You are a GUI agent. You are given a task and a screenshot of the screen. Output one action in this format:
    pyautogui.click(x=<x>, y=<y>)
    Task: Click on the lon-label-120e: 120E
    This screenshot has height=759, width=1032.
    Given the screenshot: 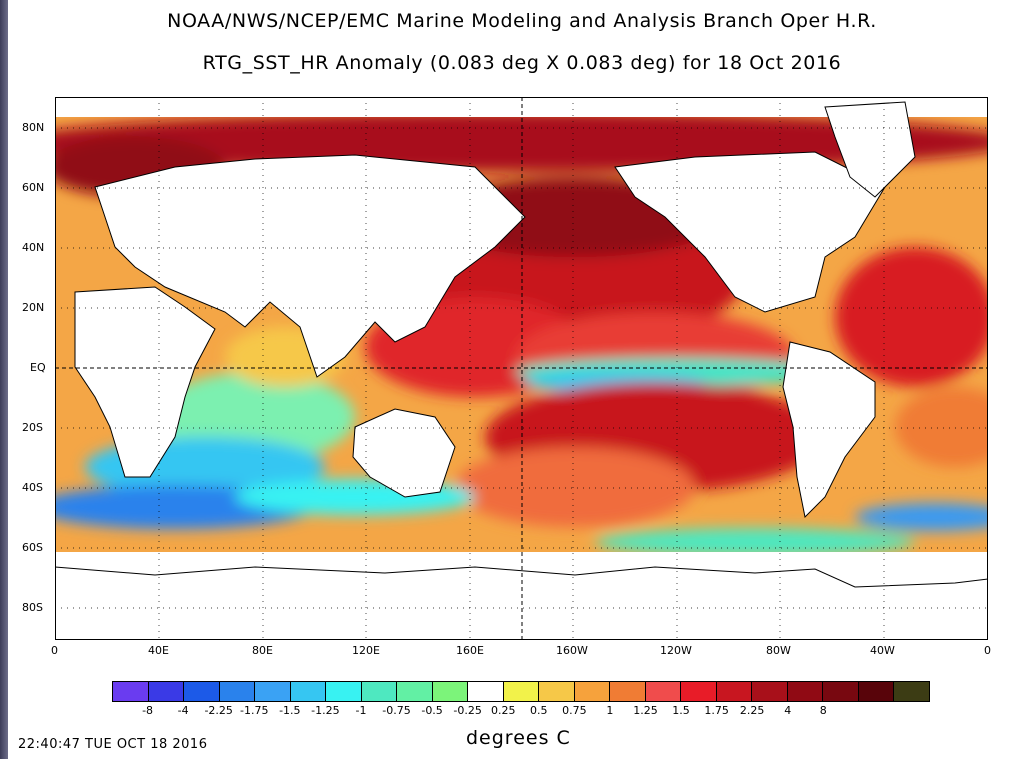 What is the action you would take?
    pyautogui.click(x=366, y=650)
    